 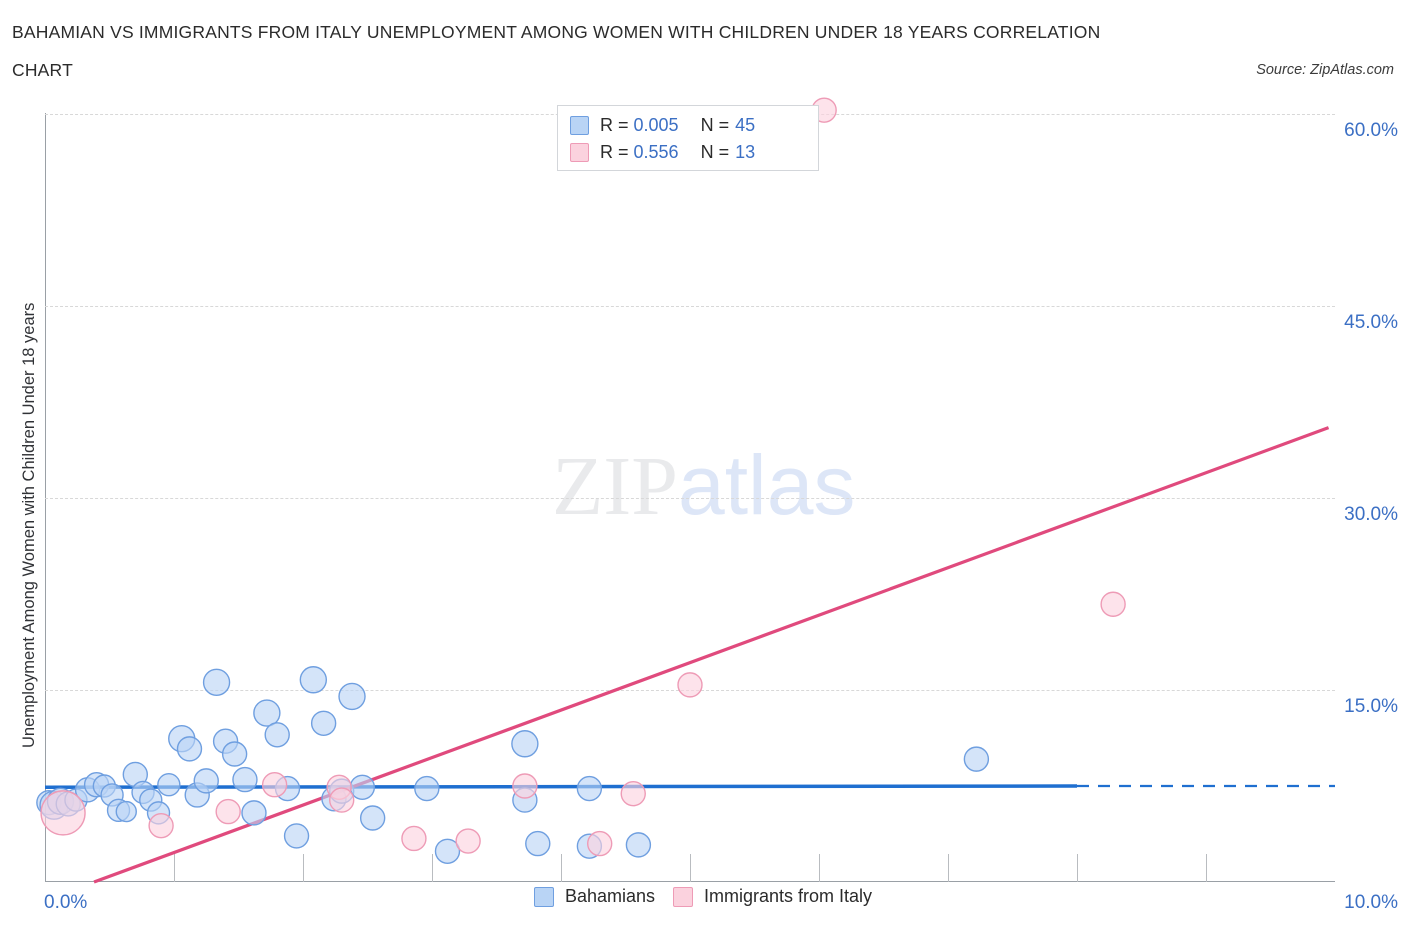 I want to click on gridline-15.0, so click(x=690, y=690).